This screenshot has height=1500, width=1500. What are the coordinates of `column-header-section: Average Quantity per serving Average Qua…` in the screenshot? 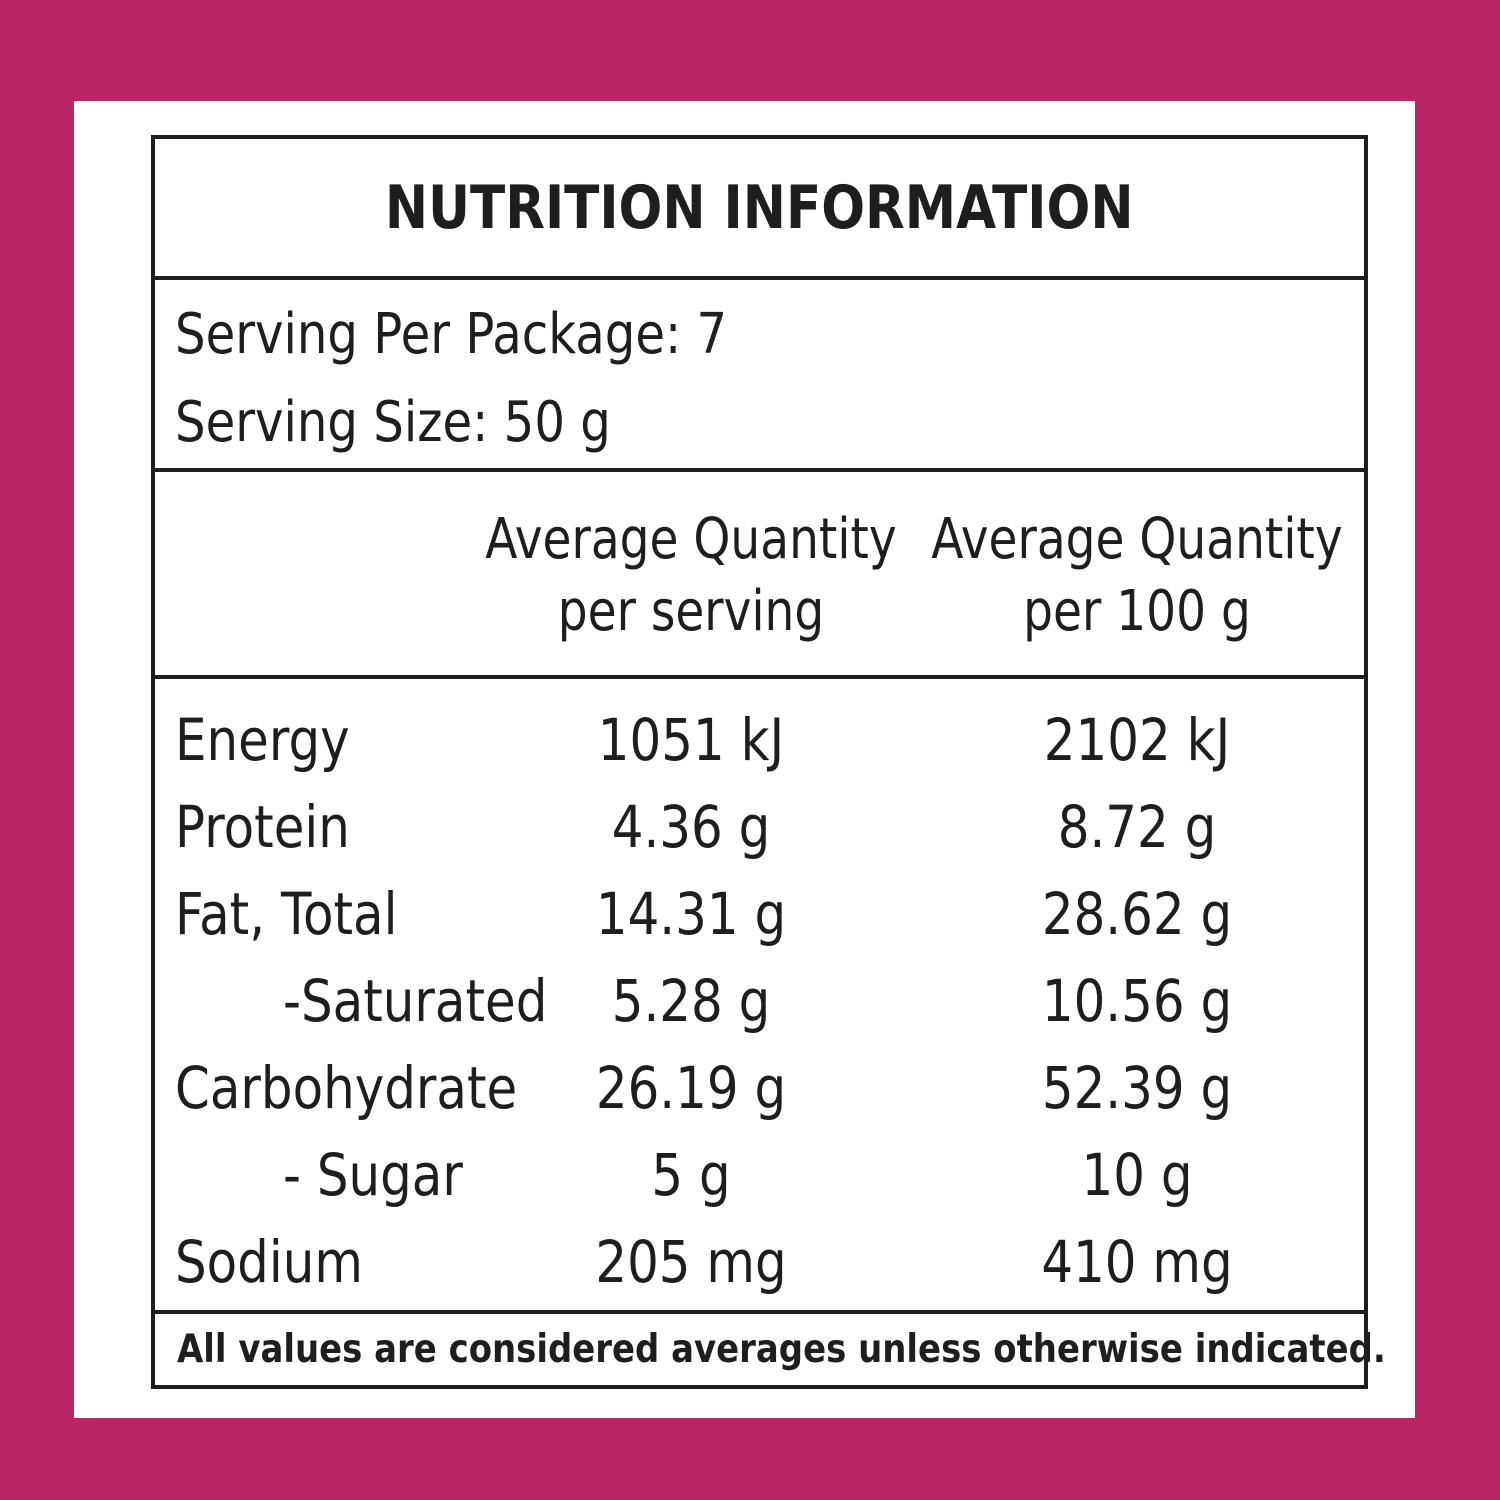 It's located at (759, 575).